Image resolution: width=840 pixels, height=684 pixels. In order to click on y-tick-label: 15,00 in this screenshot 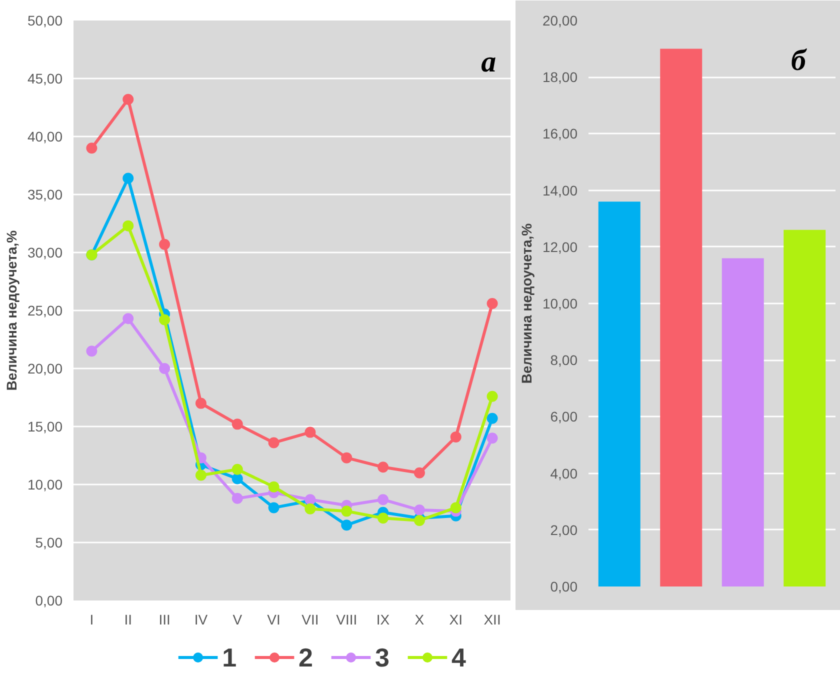, I will do `click(45, 426)`.